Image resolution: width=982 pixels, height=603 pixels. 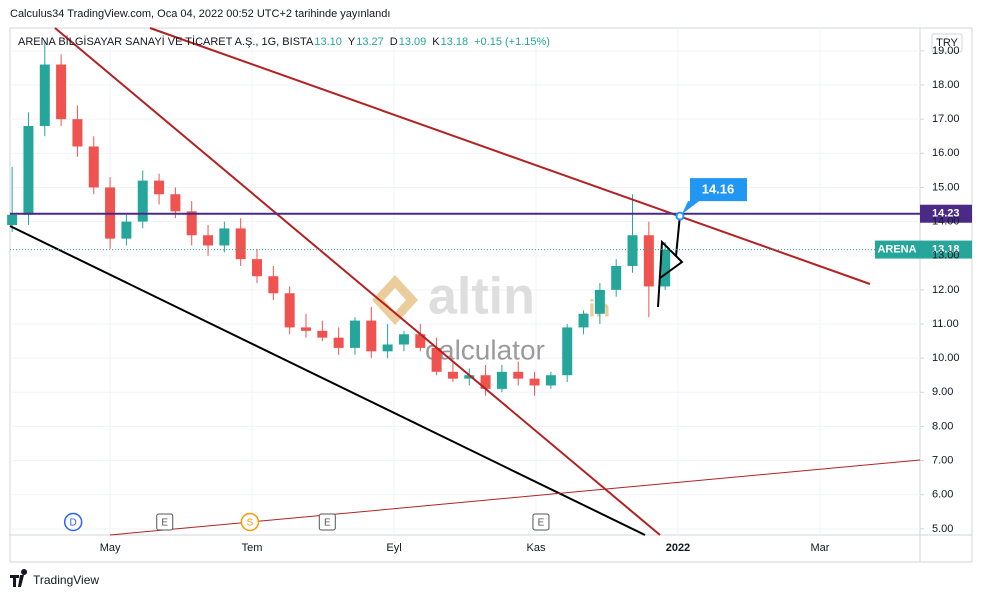 I want to click on pattern-drawing, so click(x=670, y=273).